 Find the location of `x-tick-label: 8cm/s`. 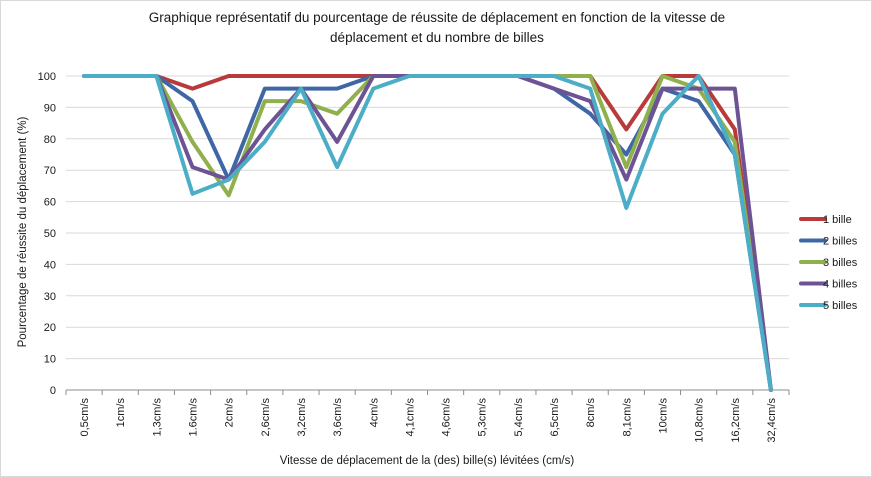

x-tick-label: 8cm/s is located at coordinates (591, 413).